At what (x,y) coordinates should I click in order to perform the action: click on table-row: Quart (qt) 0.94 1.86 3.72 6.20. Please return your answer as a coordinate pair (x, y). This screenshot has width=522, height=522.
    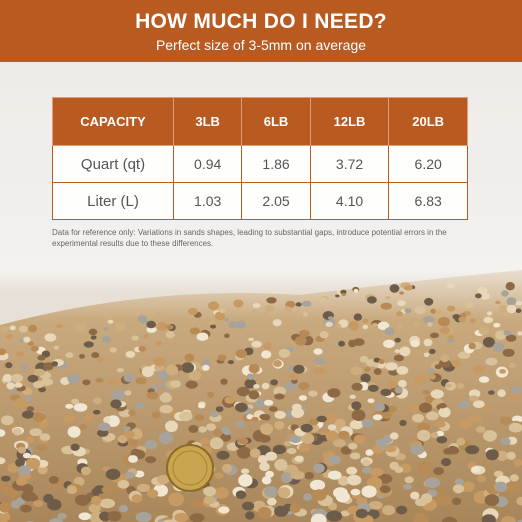
    Looking at the image, I should click on (260, 164).